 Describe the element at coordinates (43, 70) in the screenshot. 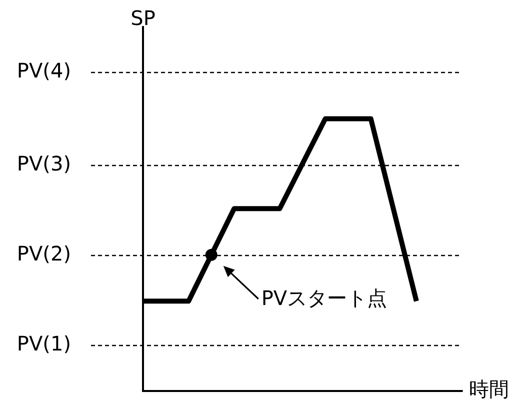

I see `ref-line-label: PV(4)` at that location.